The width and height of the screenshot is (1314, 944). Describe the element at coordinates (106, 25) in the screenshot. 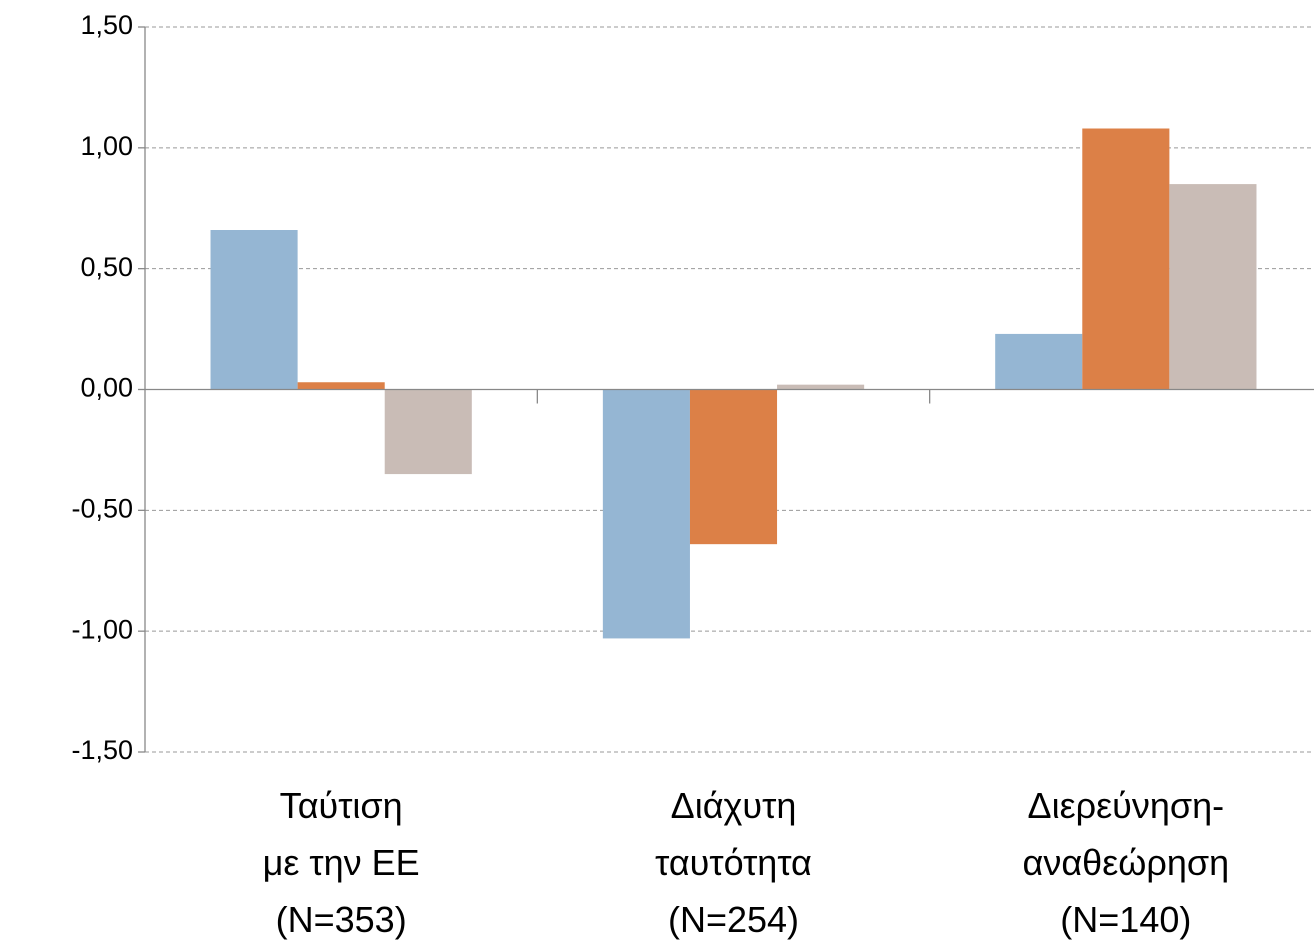

I see `y-tick-label: 1,50` at that location.